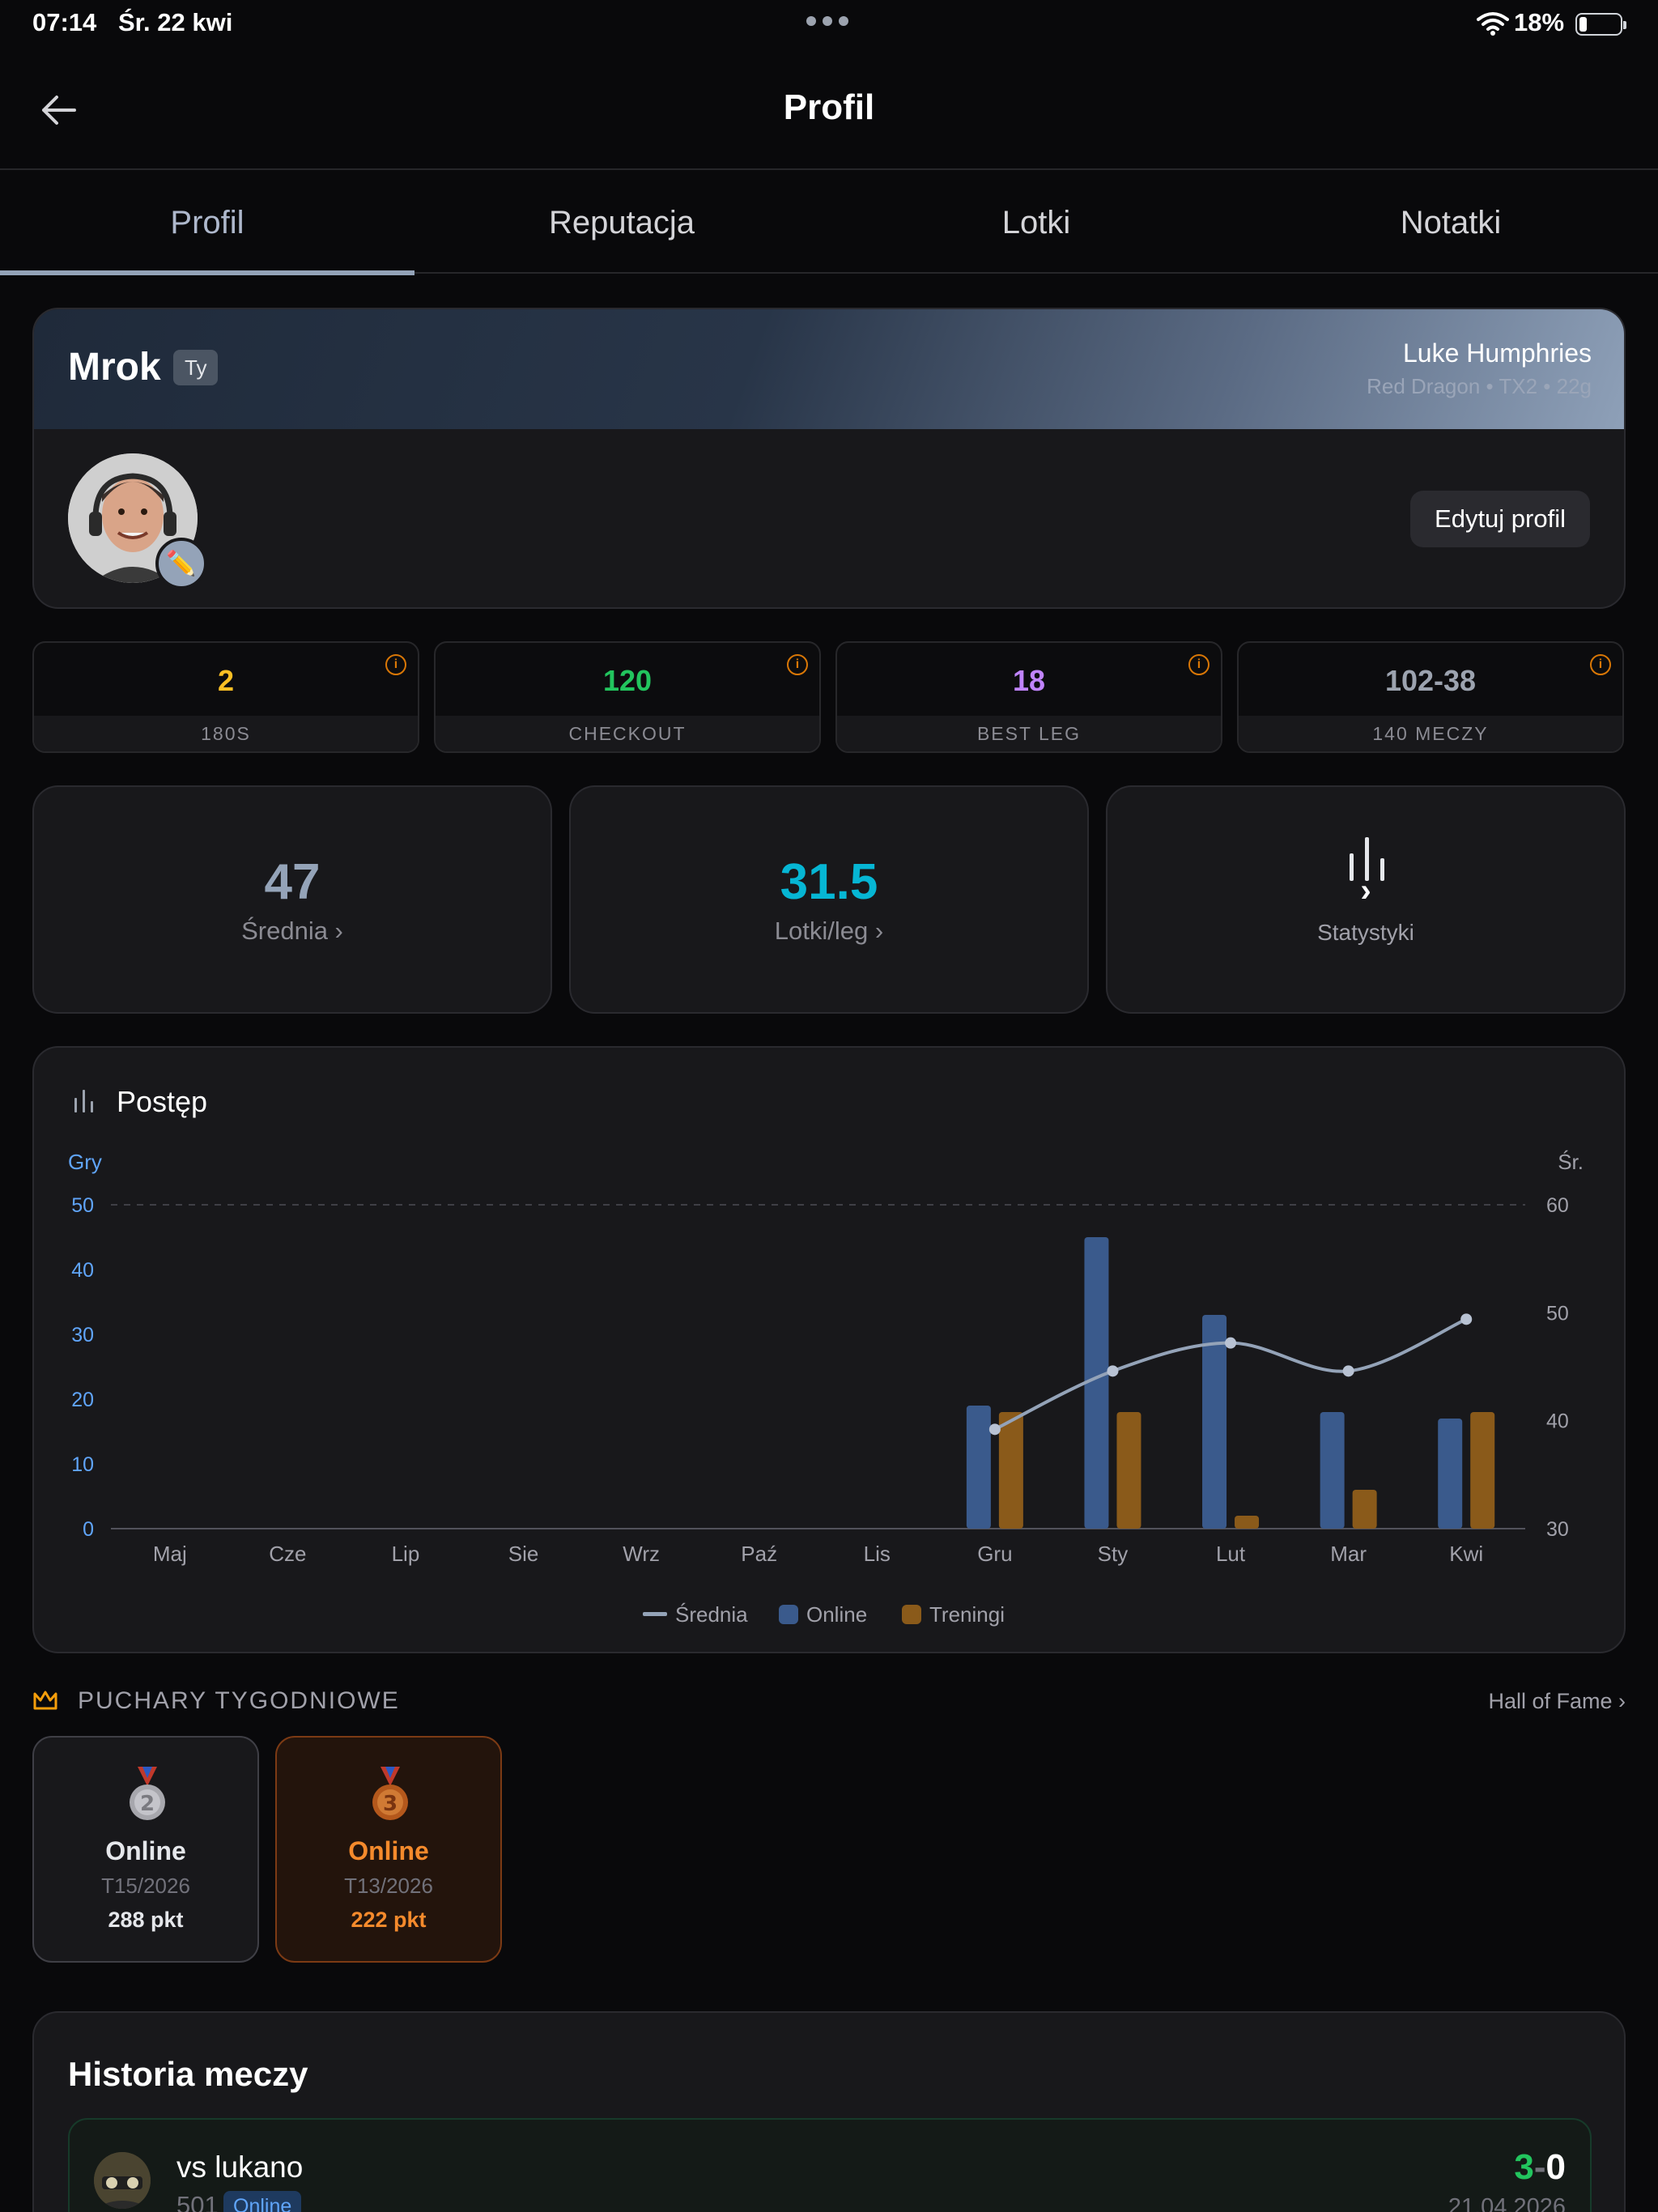 This screenshot has width=1658, height=2212. I want to click on status-date: Śr. 22 kwi, so click(175, 22).